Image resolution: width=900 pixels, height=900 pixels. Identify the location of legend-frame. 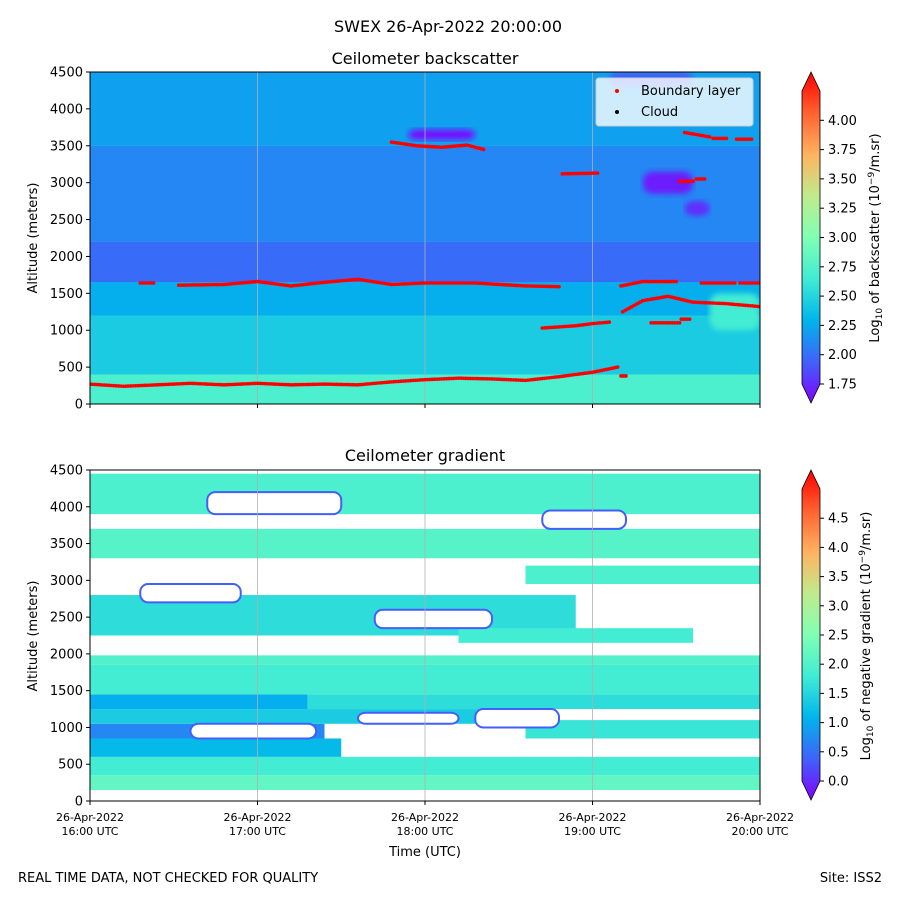
(674, 102).